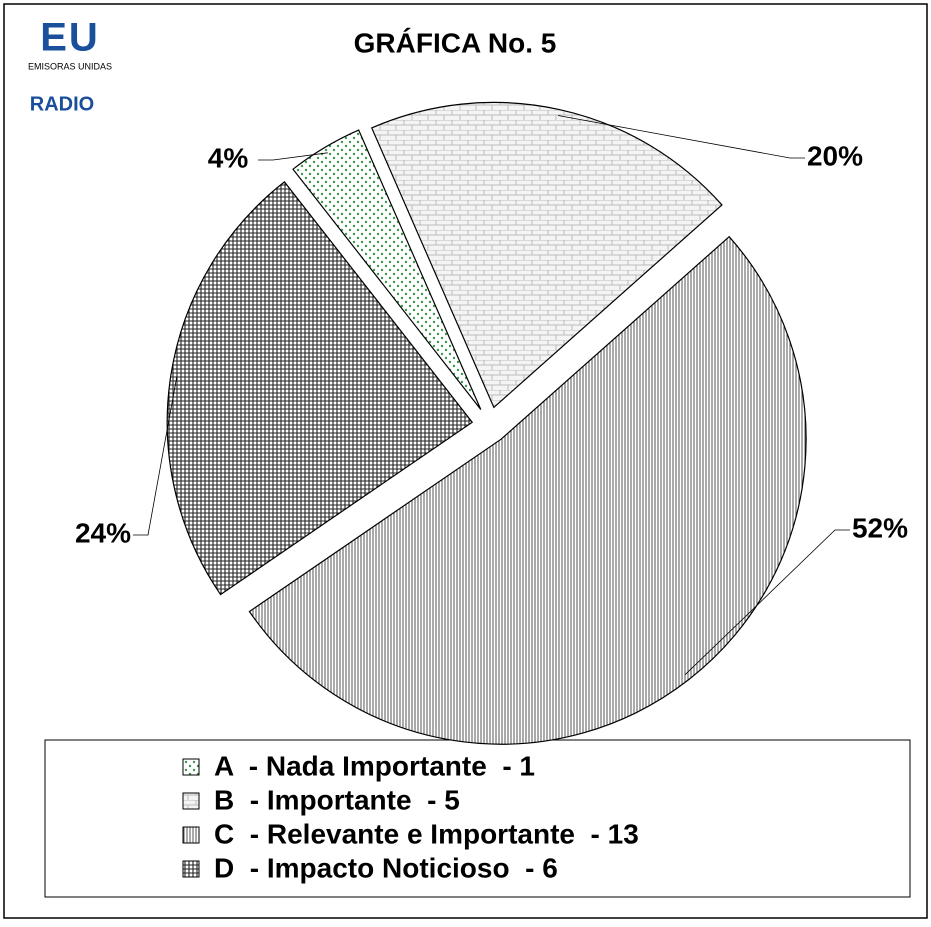 The image size is (931, 927). I want to click on legend-label: C - Relevante e Importante - 13, so click(426, 833).